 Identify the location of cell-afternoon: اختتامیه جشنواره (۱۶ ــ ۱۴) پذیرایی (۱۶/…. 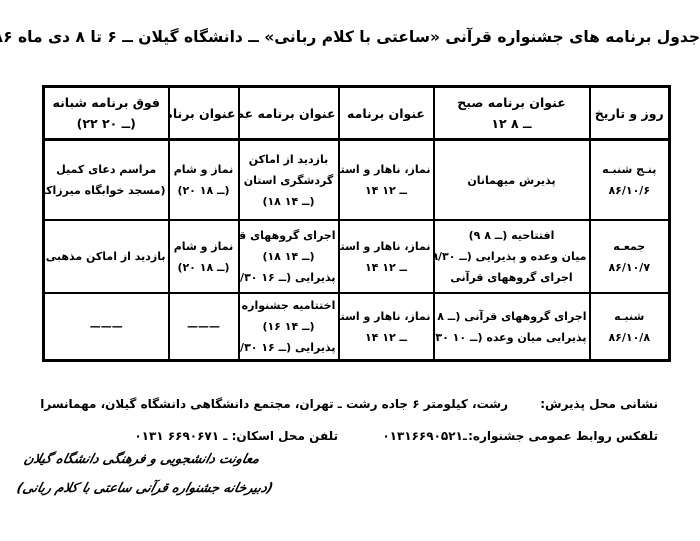
(288, 327).